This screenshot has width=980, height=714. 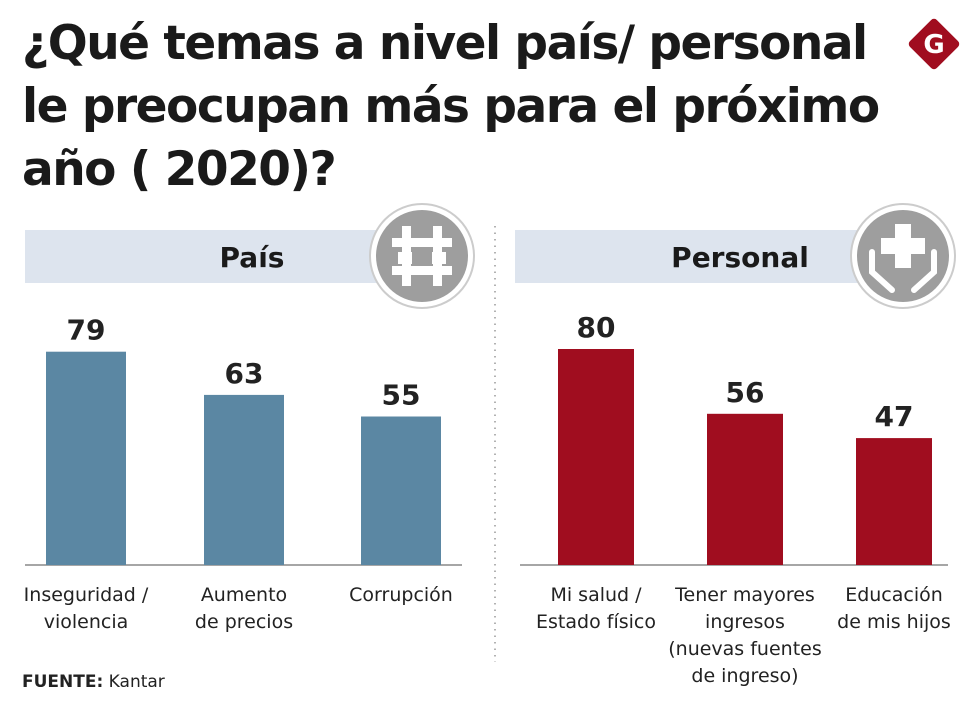 I want to click on personal-value-label: 47, so click(x=894, y=416).